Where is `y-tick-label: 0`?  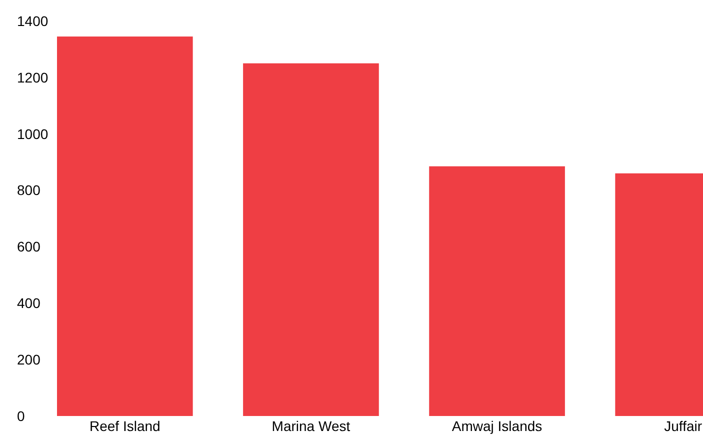
y-tick-label: 0 is located at coordinates (21, 416).